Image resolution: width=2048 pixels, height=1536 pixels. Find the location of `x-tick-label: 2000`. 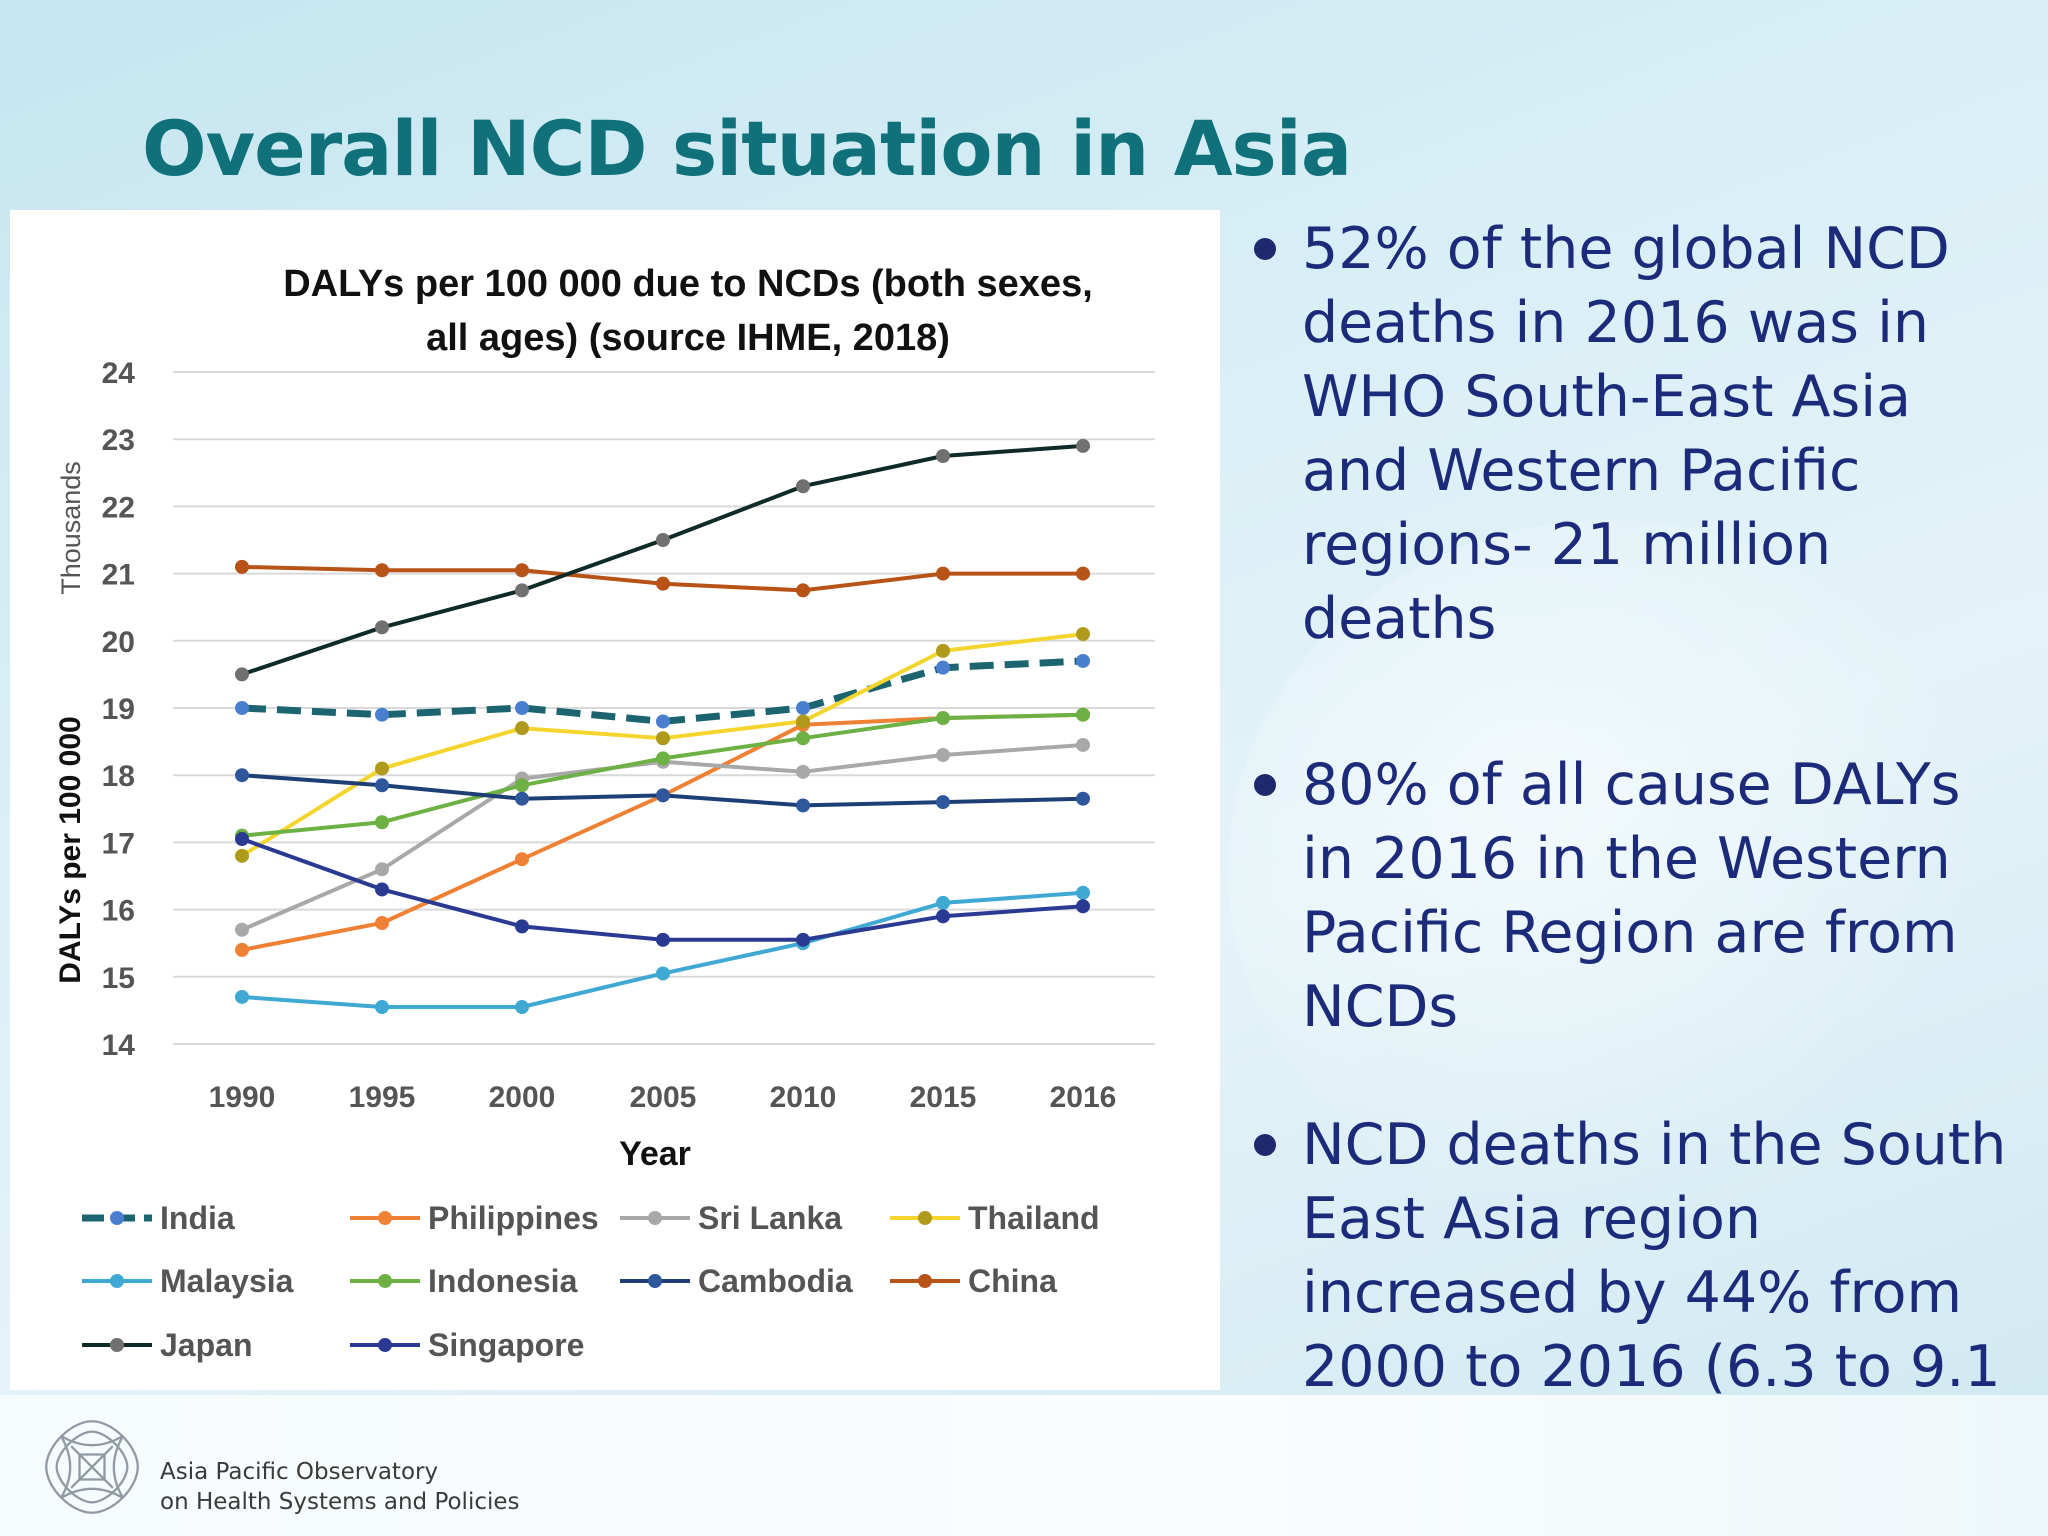

x-tick-label: 2000 is located at coordinates (522, 1097).